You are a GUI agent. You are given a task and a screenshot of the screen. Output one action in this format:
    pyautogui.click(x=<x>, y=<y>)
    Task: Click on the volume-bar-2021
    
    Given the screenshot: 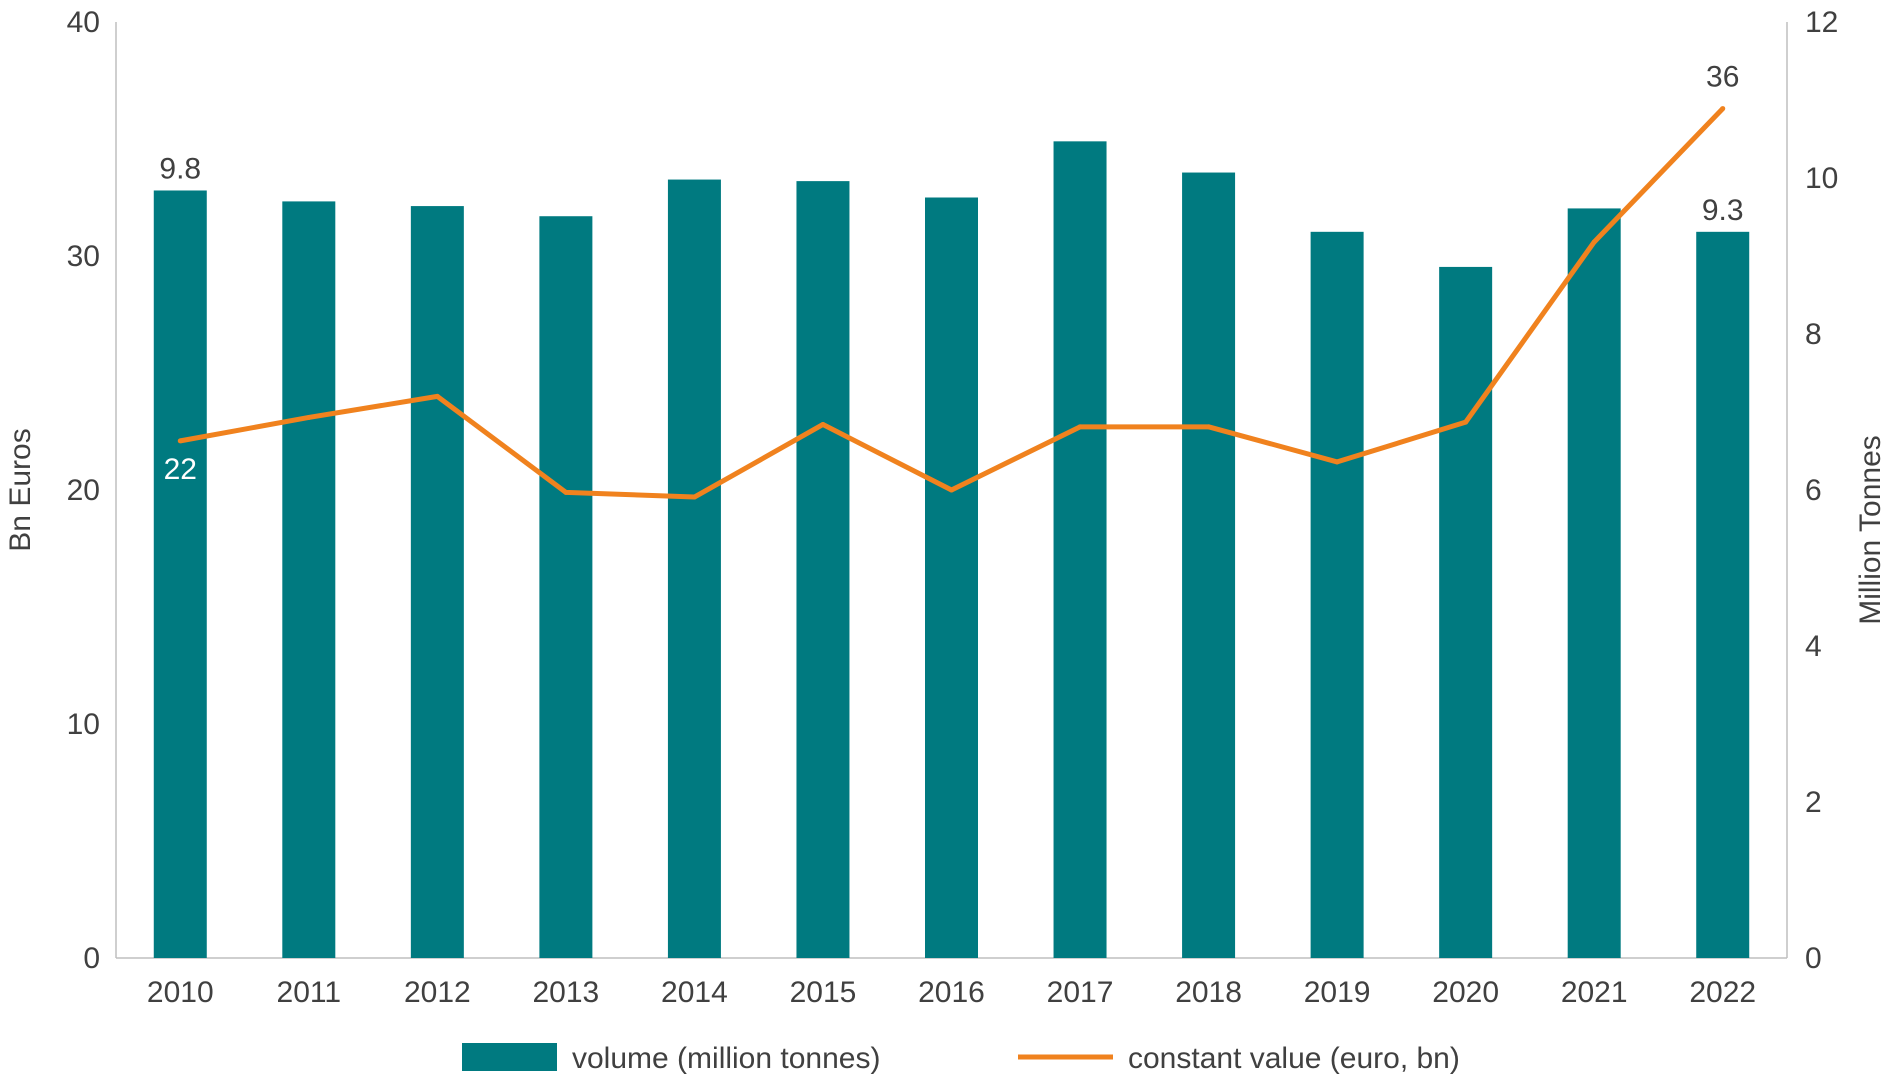 What is the action you would take?
    pyautogui.click(x=1594, y=583)
    